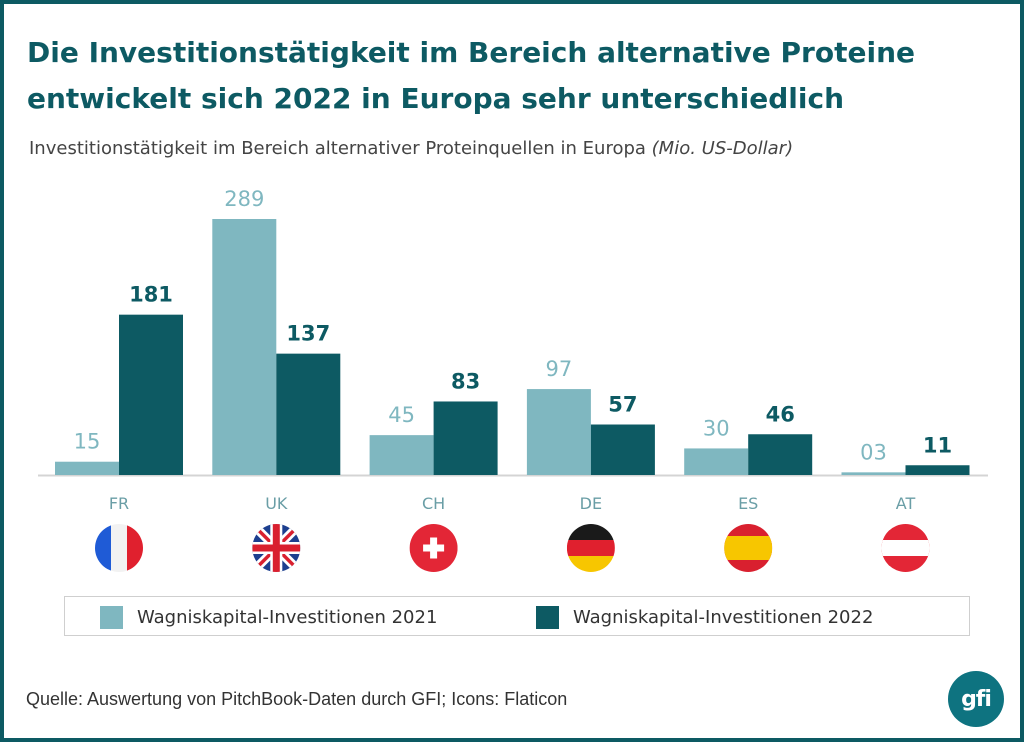 This screenshot has width=1024, height=742. I want to click on flag-france-icon, so click(119, 548).